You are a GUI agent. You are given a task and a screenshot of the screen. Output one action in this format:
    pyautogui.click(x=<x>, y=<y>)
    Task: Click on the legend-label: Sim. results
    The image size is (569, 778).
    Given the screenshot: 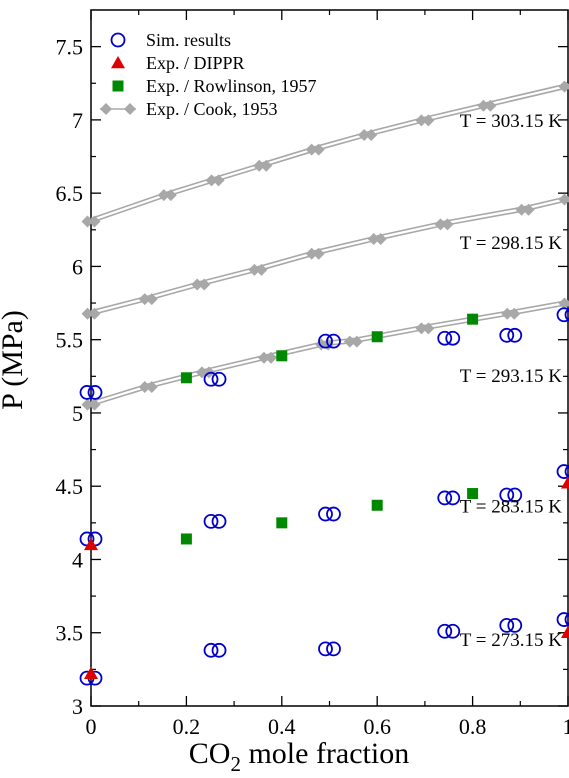 What is the action you would take?
    pyautogui.click(x=188, y=40)
    